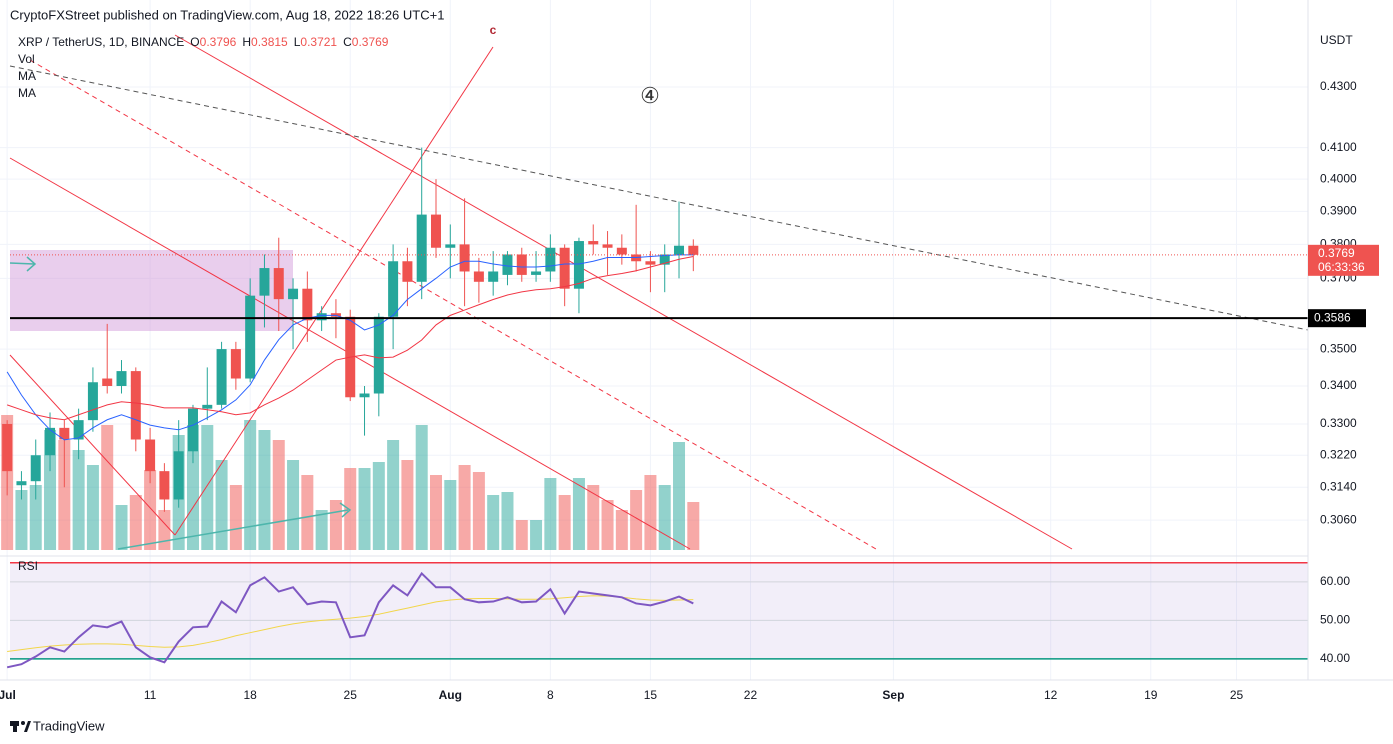 This screenshot has width=1393, height=744. Describe the element at coordinates (15, 726) in the screenshot. I see `logo-mark` at that location.